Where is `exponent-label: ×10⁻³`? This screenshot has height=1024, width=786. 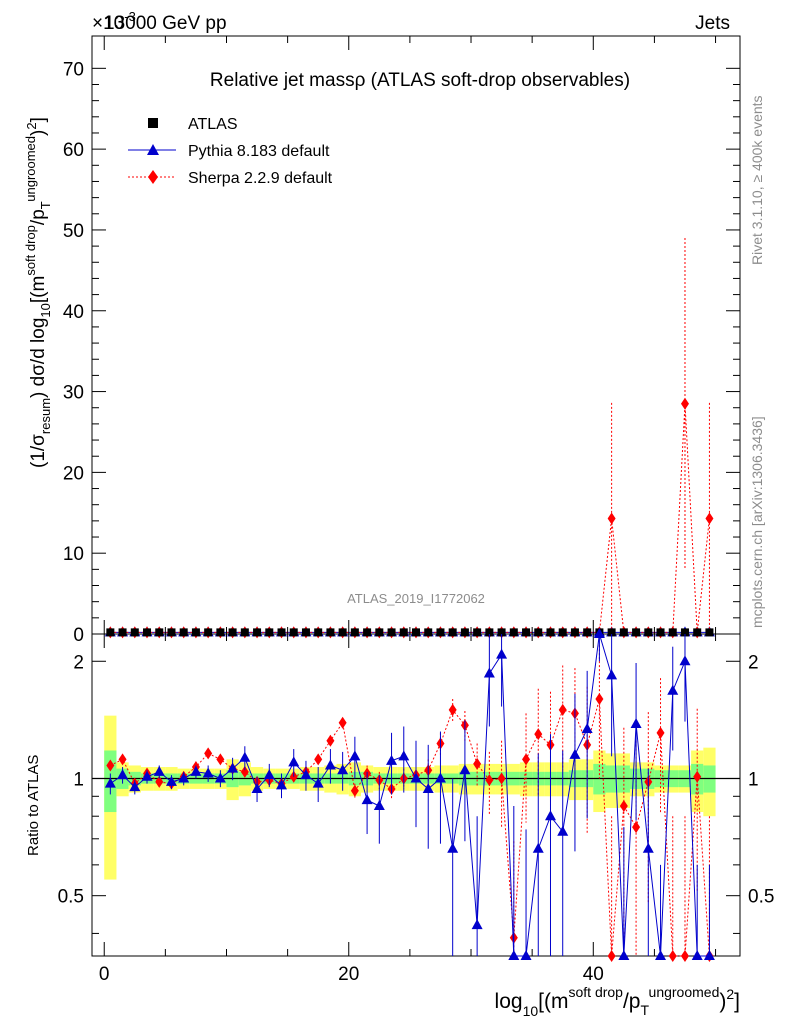 exponent-label: ×10⁻³ is located at coordinates (114, 21).